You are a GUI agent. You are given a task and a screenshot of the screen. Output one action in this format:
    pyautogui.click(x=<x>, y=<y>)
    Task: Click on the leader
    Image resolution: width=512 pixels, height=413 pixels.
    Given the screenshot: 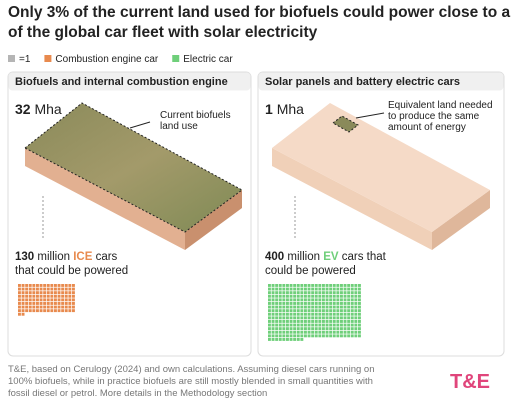 What is the action you would take?
    pyautogui.click(x=370, y=115)
    